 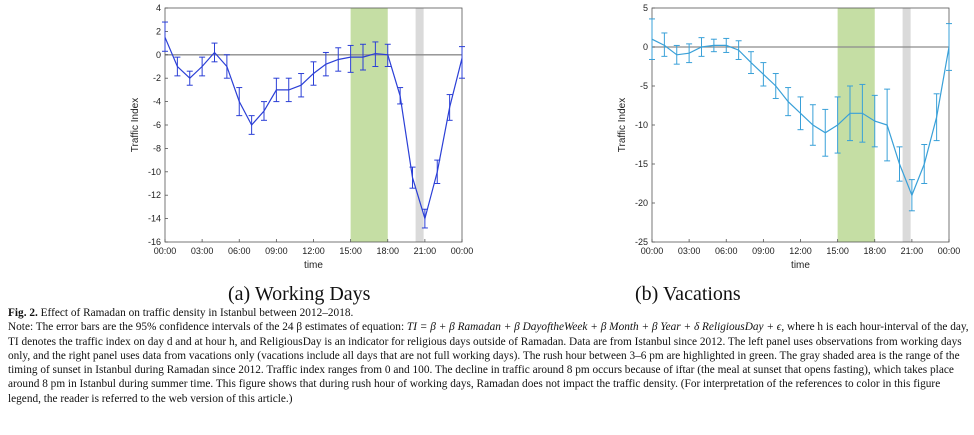 What do you see at coordinates (158, 55) in the screenshot?
I see `left-ytick-label: 0` at bounding box center [158, 55].